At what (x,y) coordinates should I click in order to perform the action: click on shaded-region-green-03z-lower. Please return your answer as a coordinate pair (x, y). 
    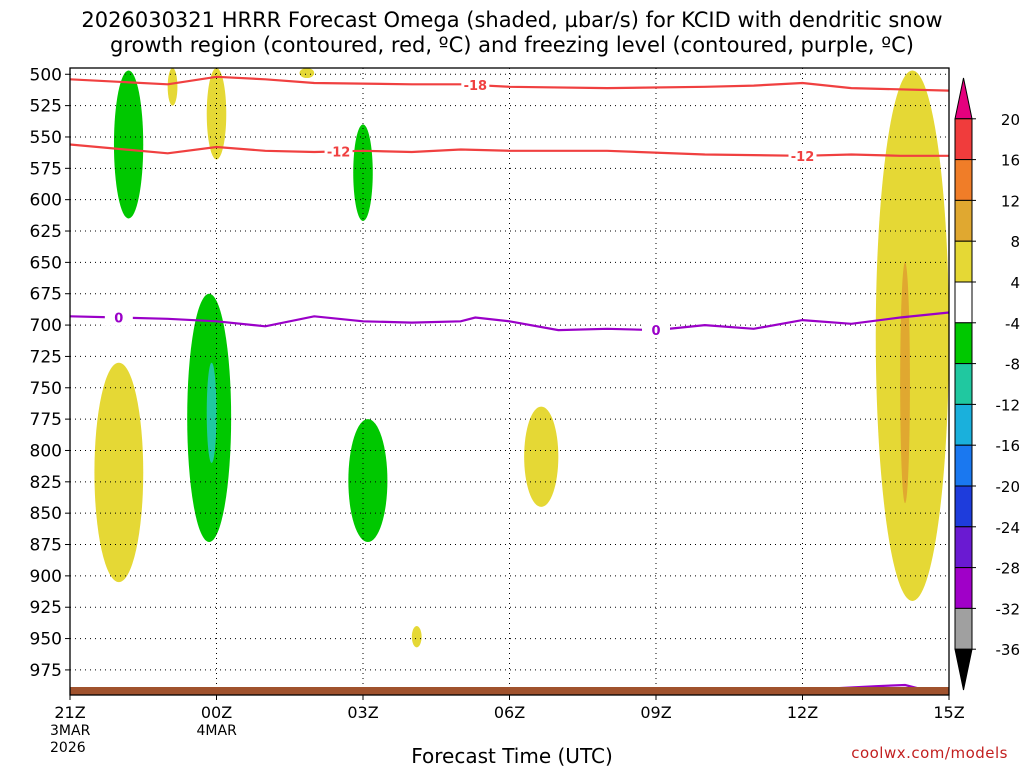
    Looking at the image, I should click on (368, 481).